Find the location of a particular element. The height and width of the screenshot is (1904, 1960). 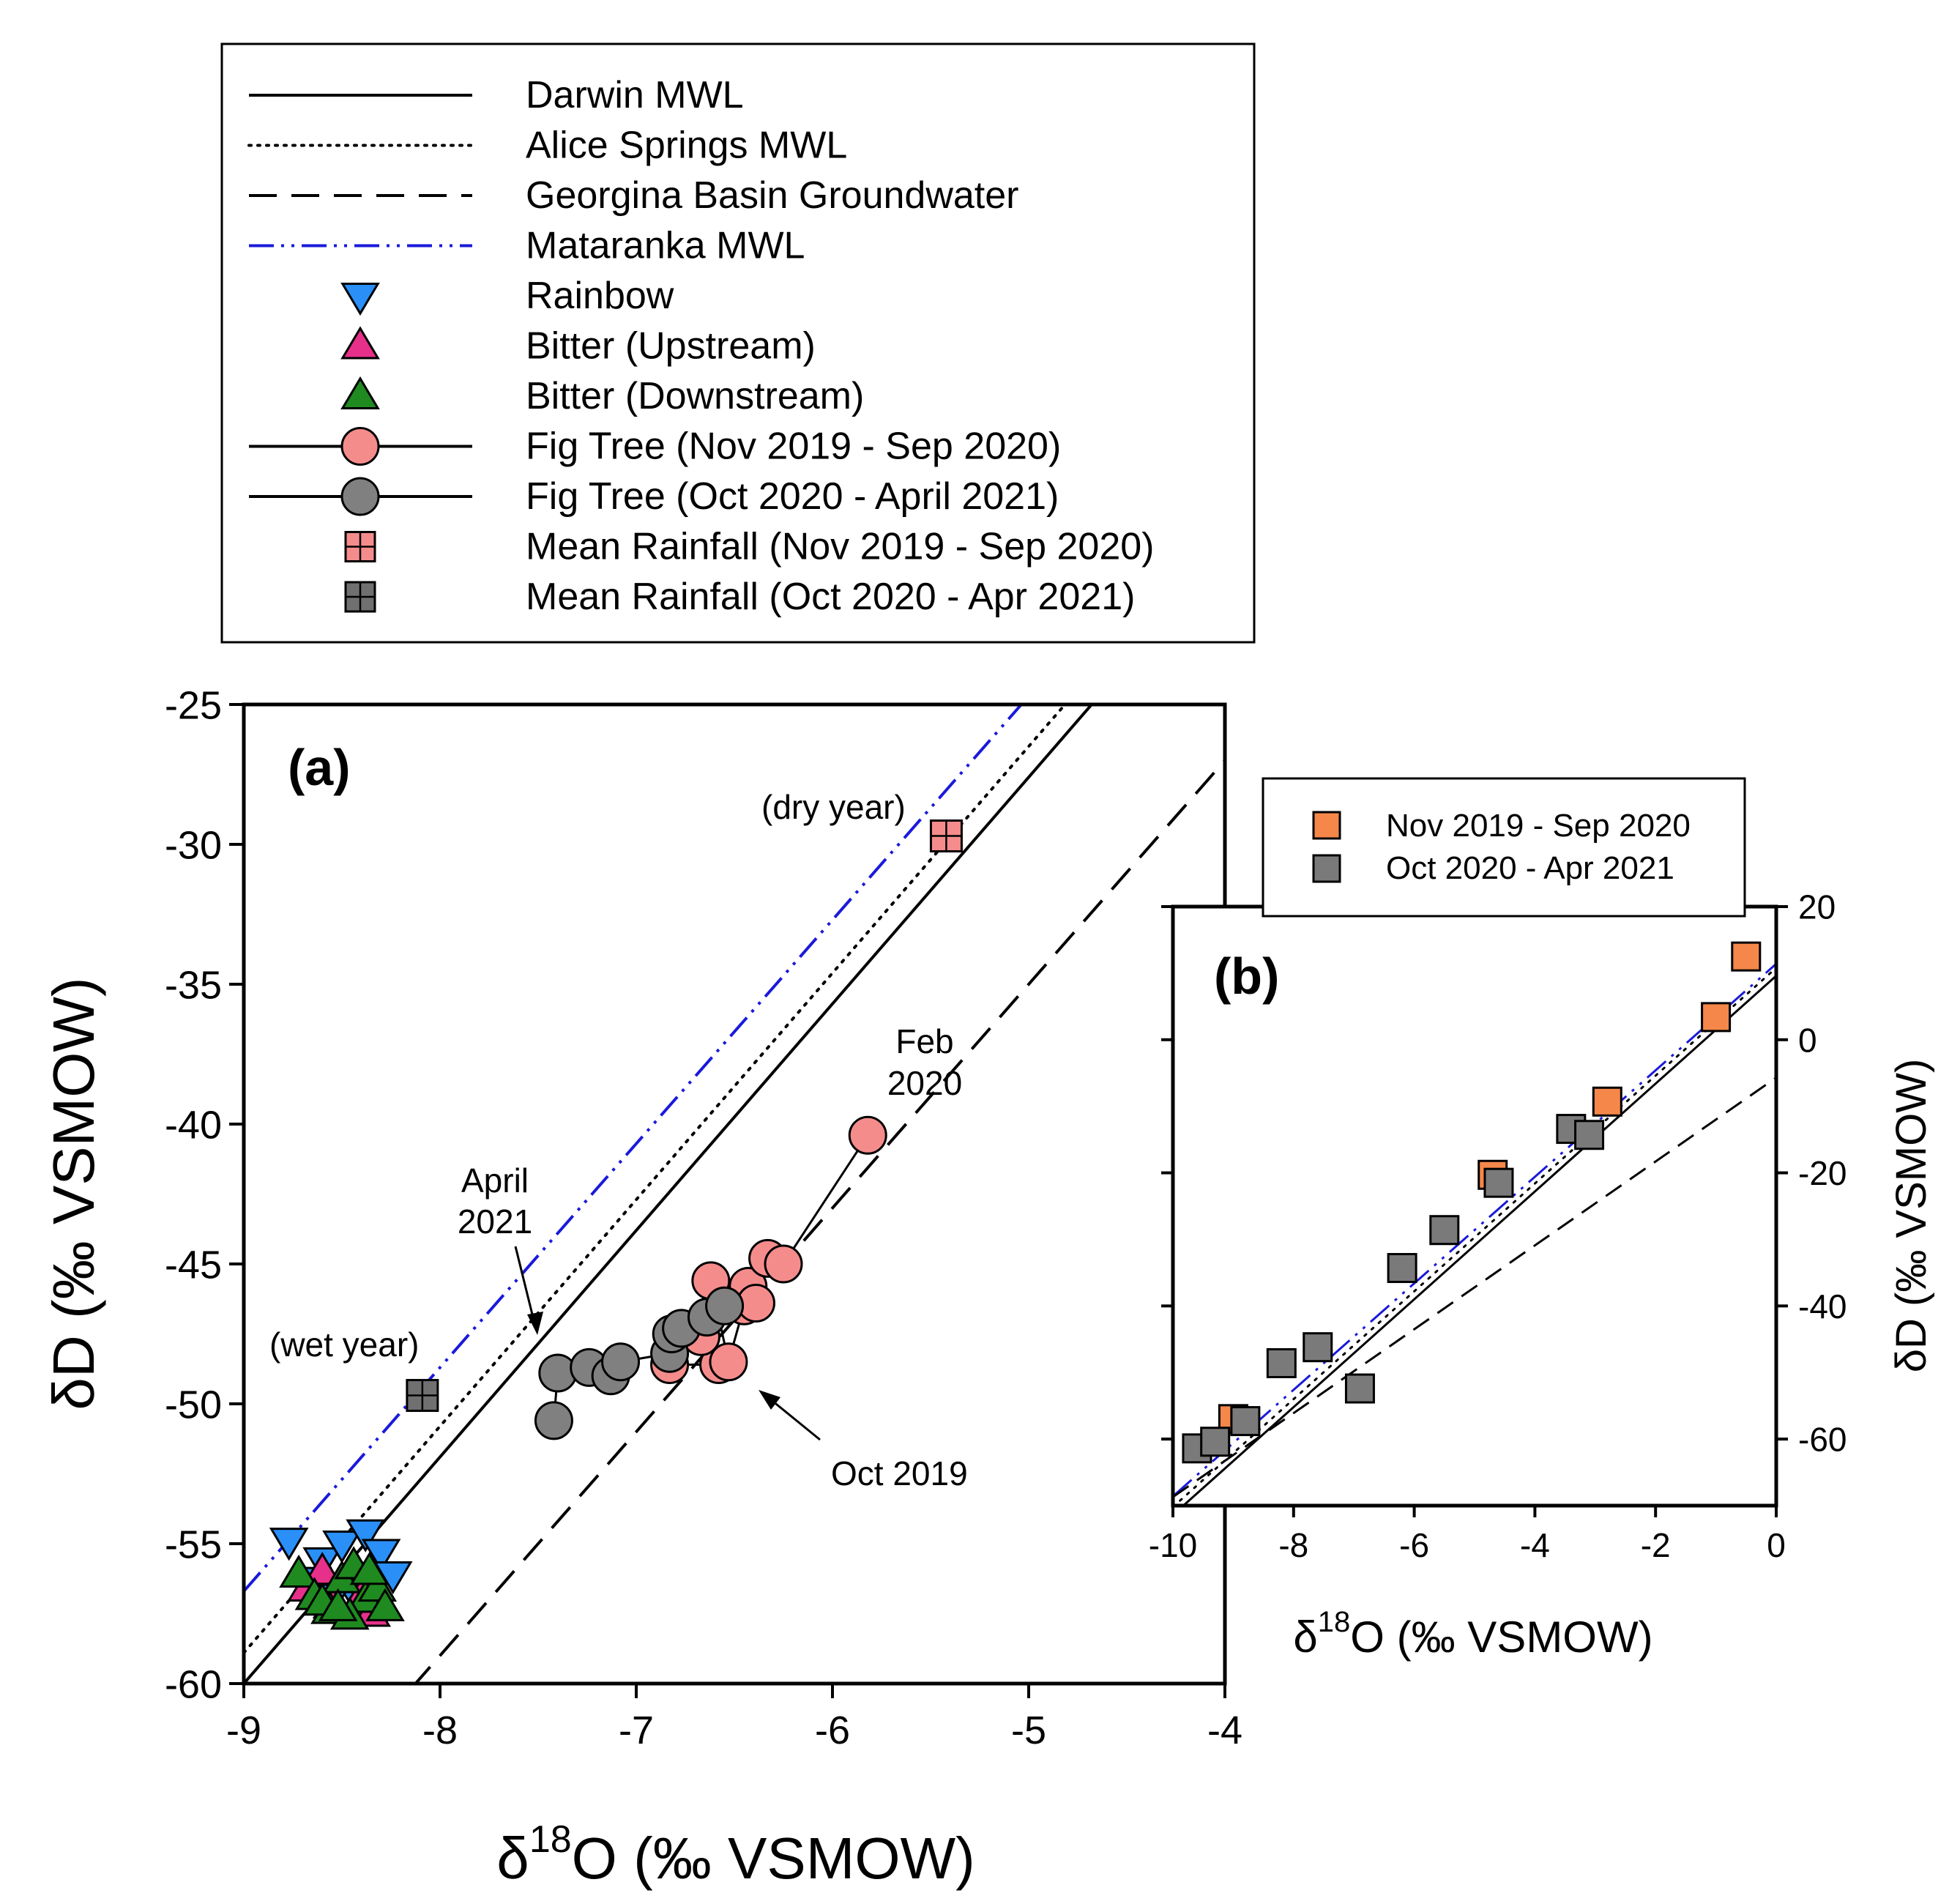

panel-a-xlabel: δ18O (‰ VSMOW) is located at coordinates (735, 1855).